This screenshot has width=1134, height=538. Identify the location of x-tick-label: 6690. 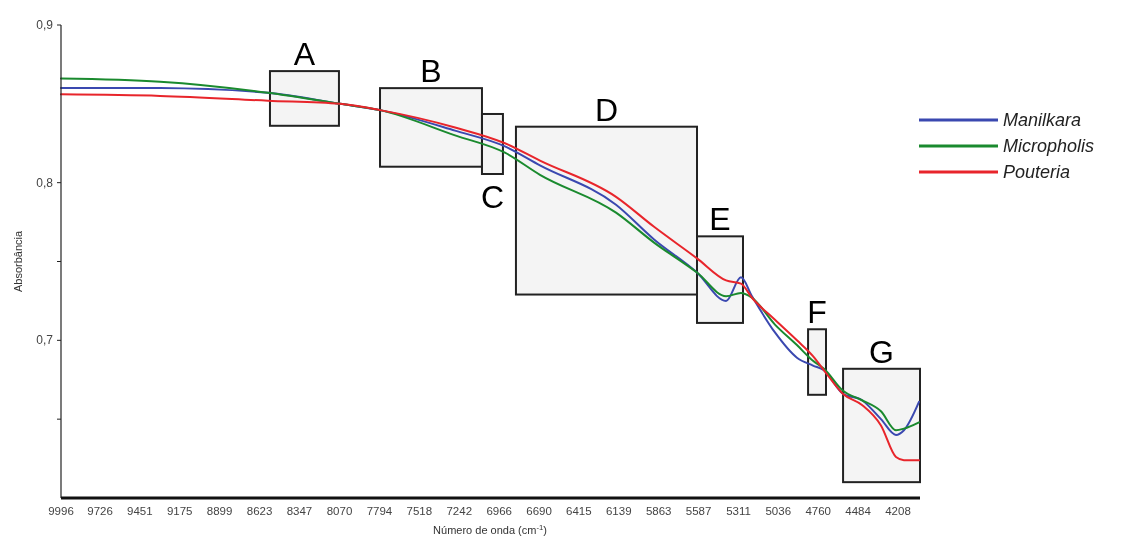
(539, 511).